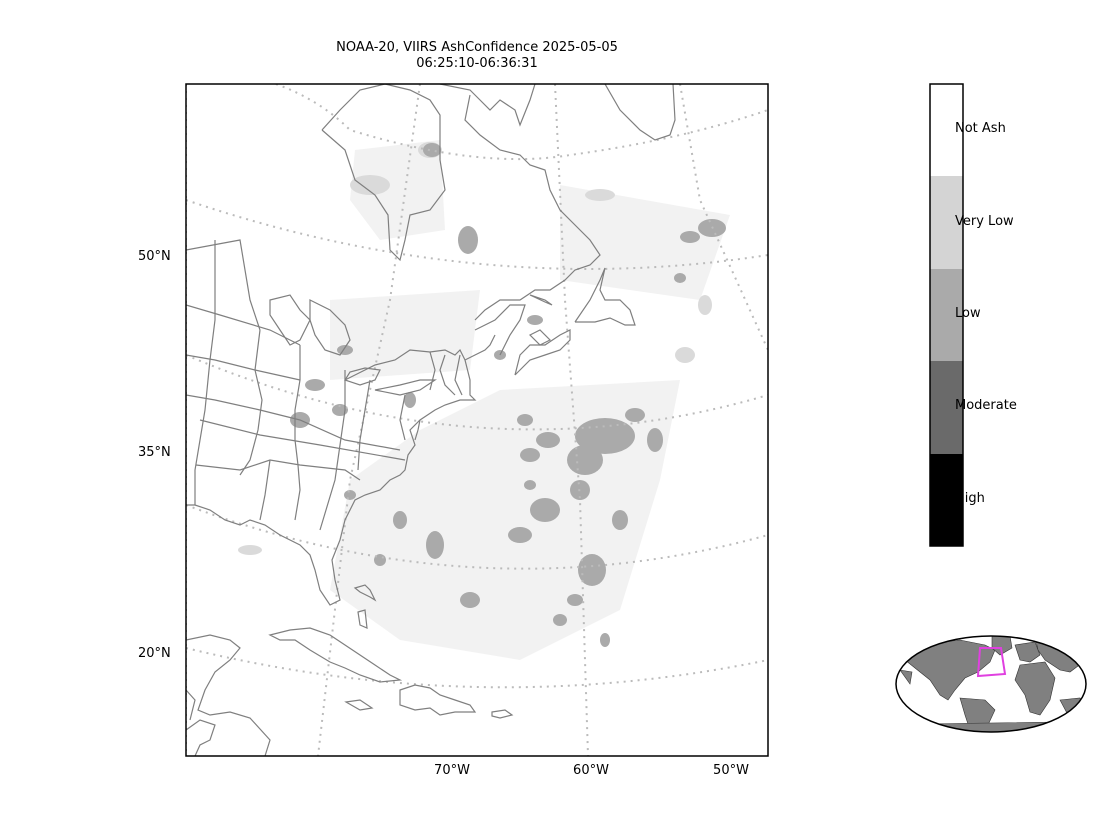  I want to click on lon-label-60w: 60°W, so click(591, 770).